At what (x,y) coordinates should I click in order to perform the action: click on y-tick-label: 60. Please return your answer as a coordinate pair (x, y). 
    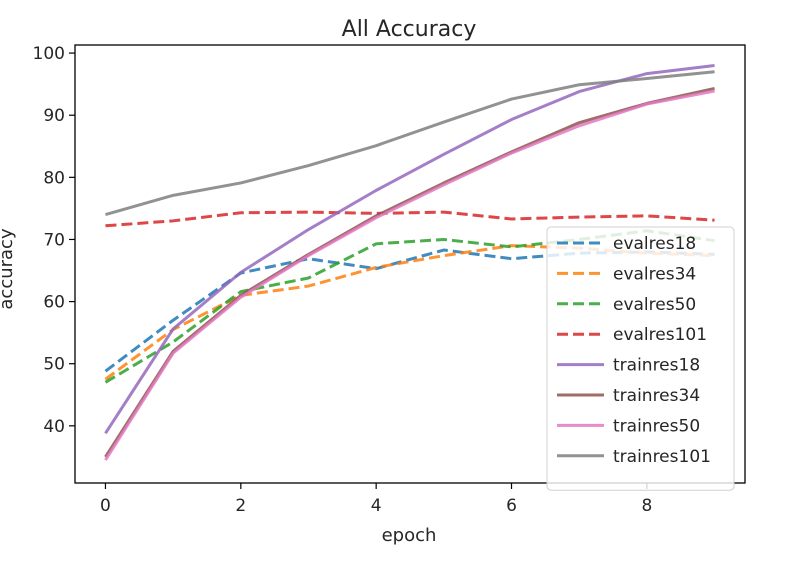
    Looking at the image, I should click on (54, 303).